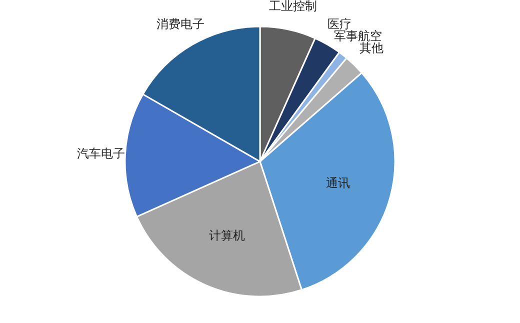 The height and width of the screenshot is (323, 520). I want to click on slice-label: 工业控制, so click(293, 7).